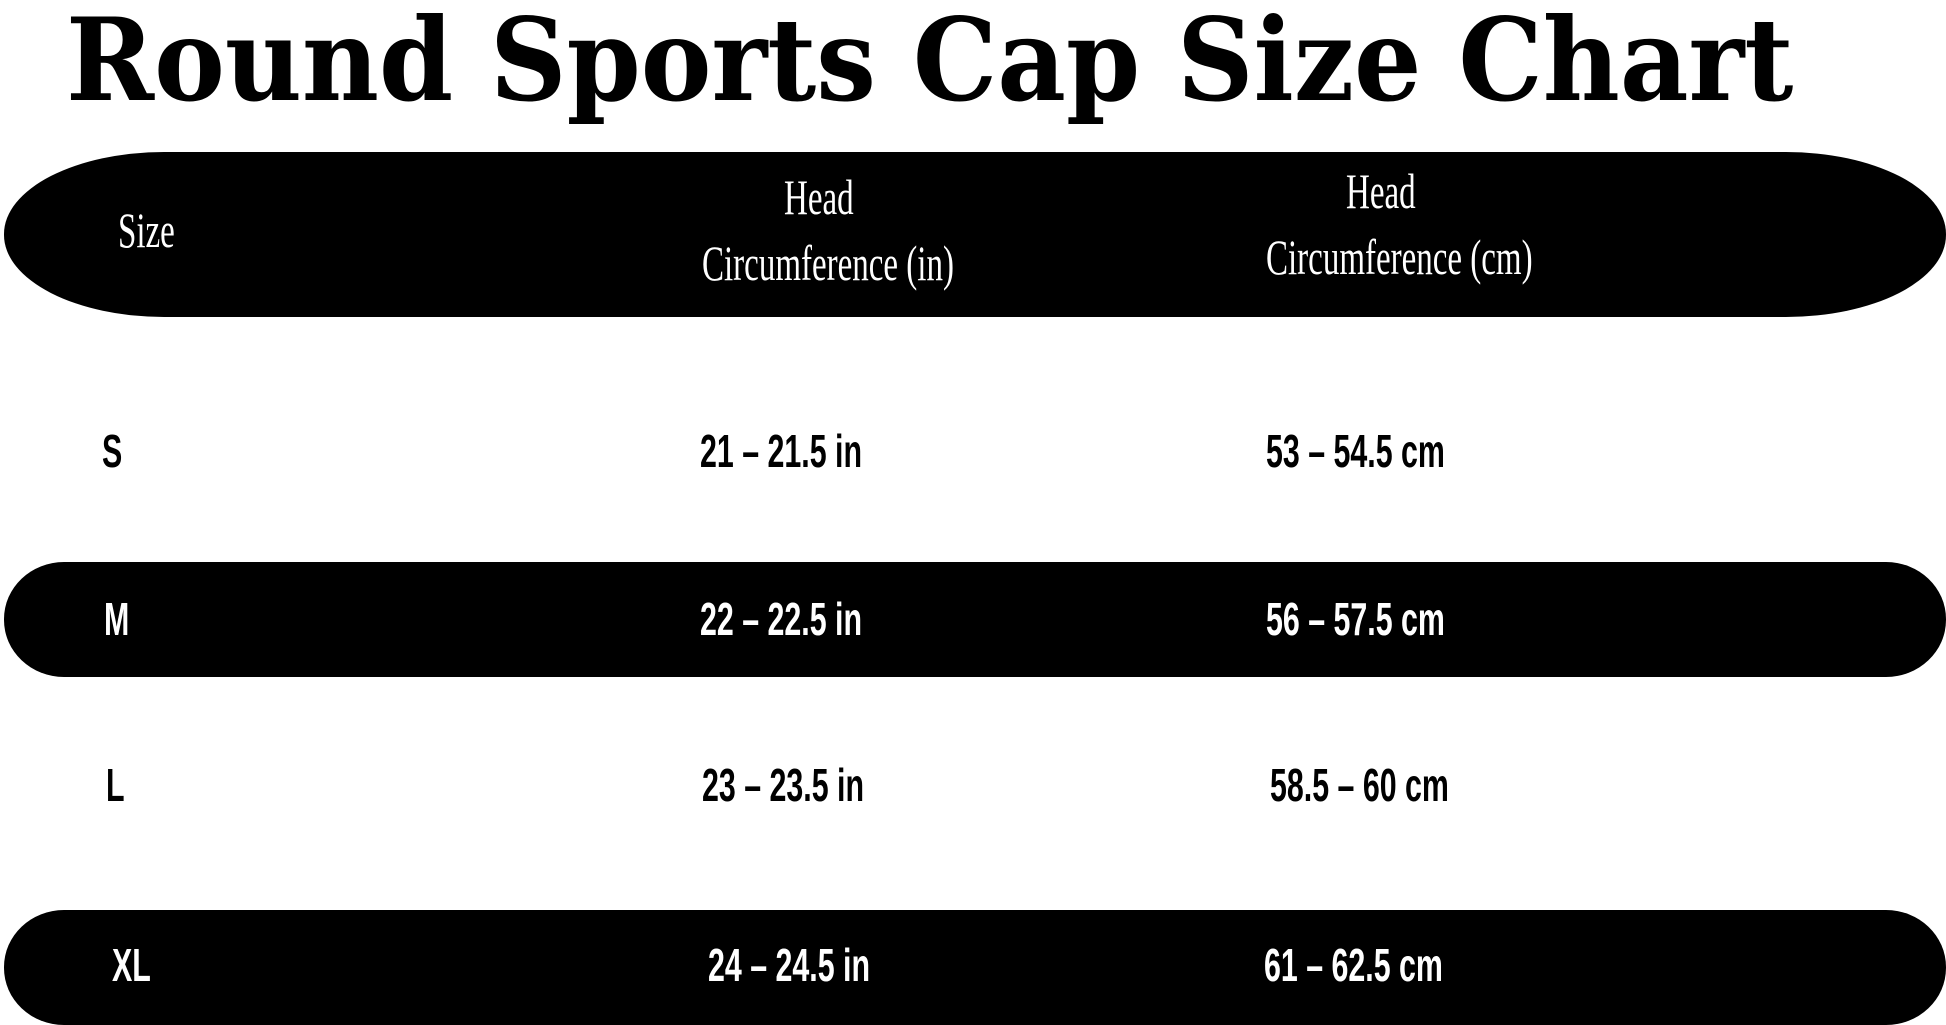 The height and width of the screenshot is (1025, 1946). What do you see at coordinates (1468, 224) in the screenshot?
I see `column-header-cm: Head Circumference (cm)` at bounding box center [1468, 224].